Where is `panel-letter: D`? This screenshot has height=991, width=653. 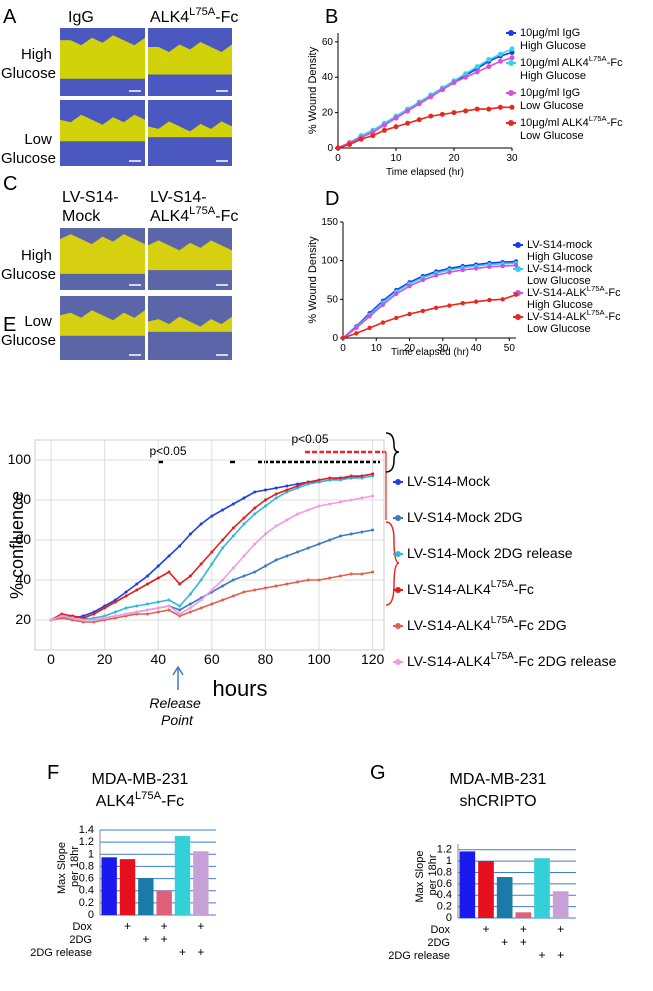
panel-letter: D is located at coordinates (332, 199).